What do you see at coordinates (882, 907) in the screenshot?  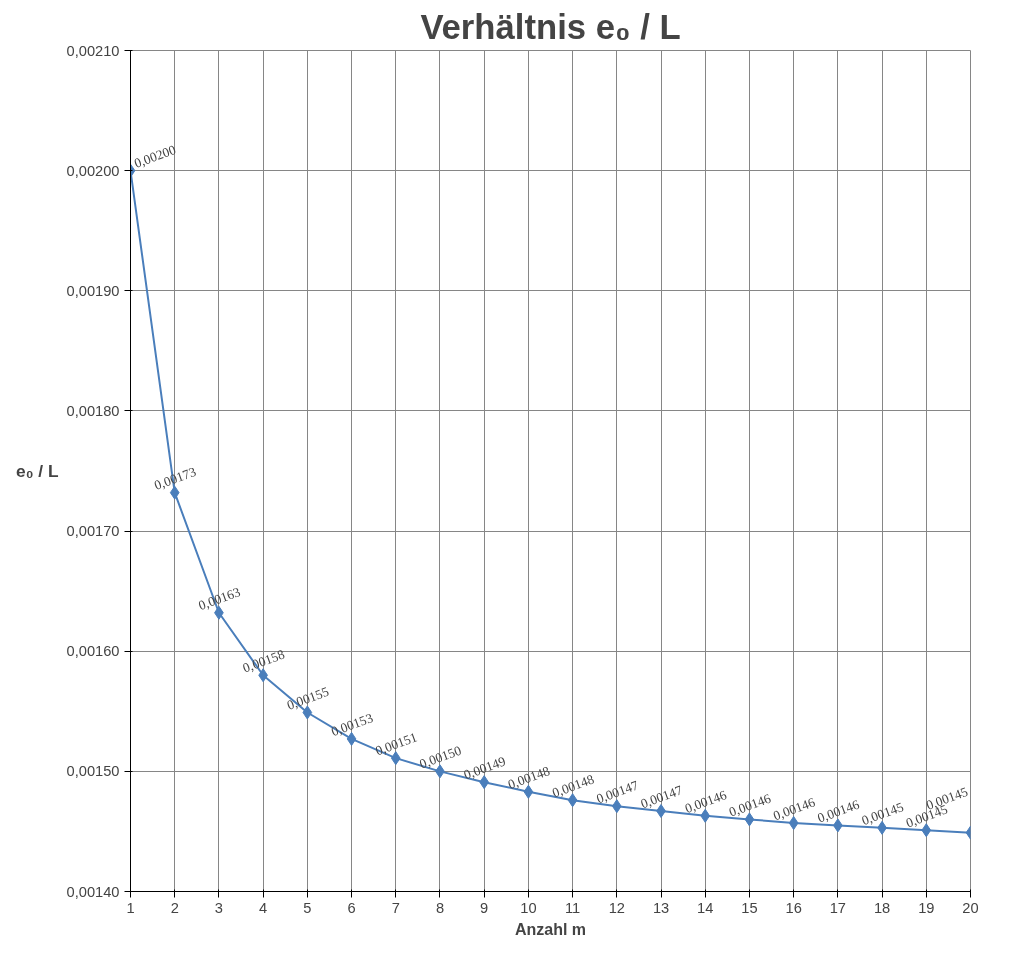 I see `x-tick-label: 18` at bounding box center [882, 907].